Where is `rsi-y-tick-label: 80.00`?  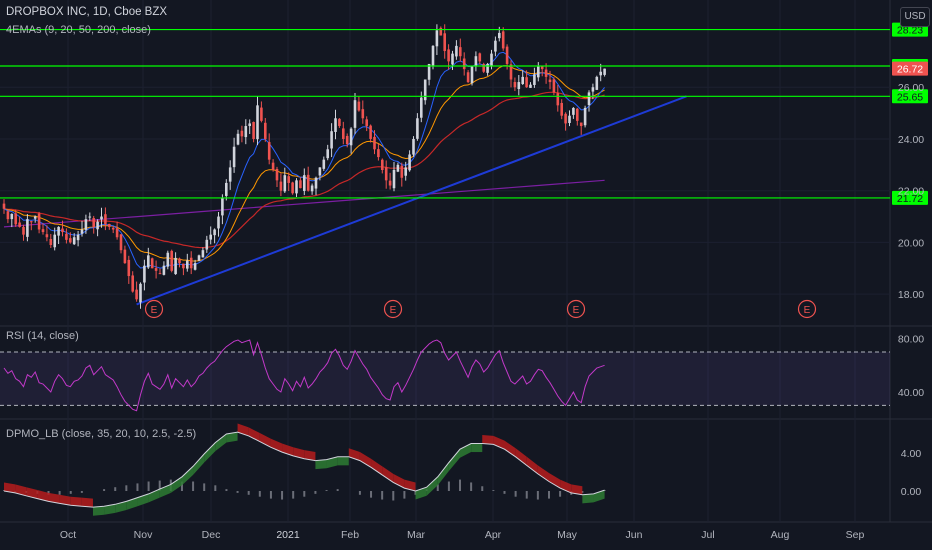 rsi-y-tick-label: 80.00 is located at coordinates (911, 340).